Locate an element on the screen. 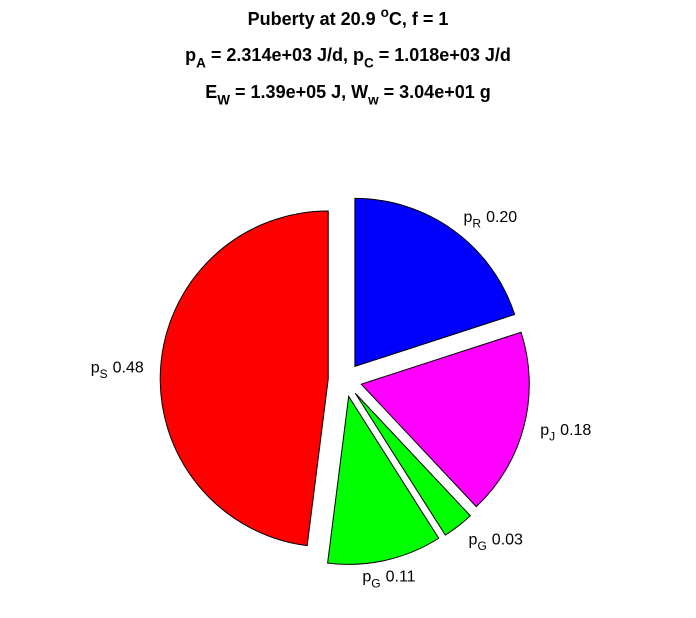  value-label: 0.18 is located at coordinates (575, 430).